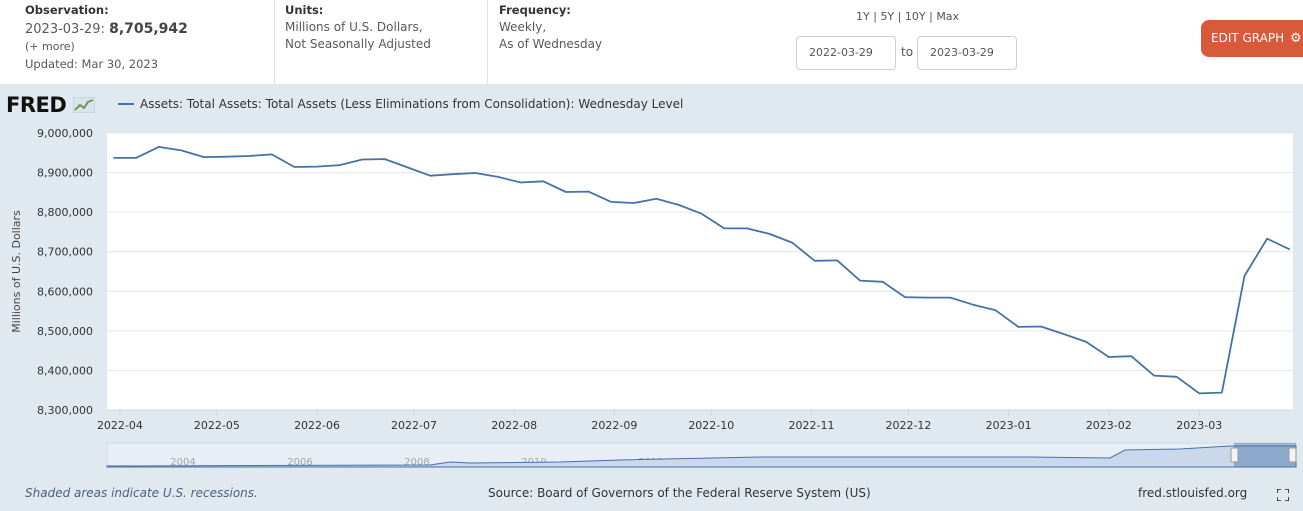  What do you see at coordinates (16, 271) in the screenshot?
I see `y-axis-label: Millions of U.S. Dollars` at bounding box center [16, 271].